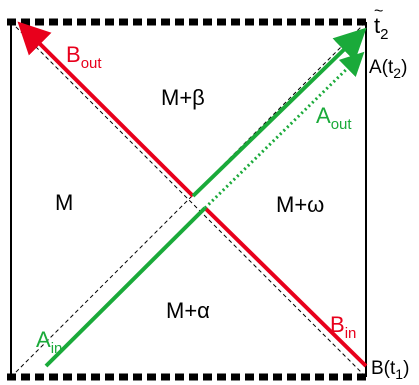 The height and width of the screenshot is (385, 419). Describe the element at coordinates (300, 204) in the screenshot. I see `region-m-omega-label: M+ω` at that location.